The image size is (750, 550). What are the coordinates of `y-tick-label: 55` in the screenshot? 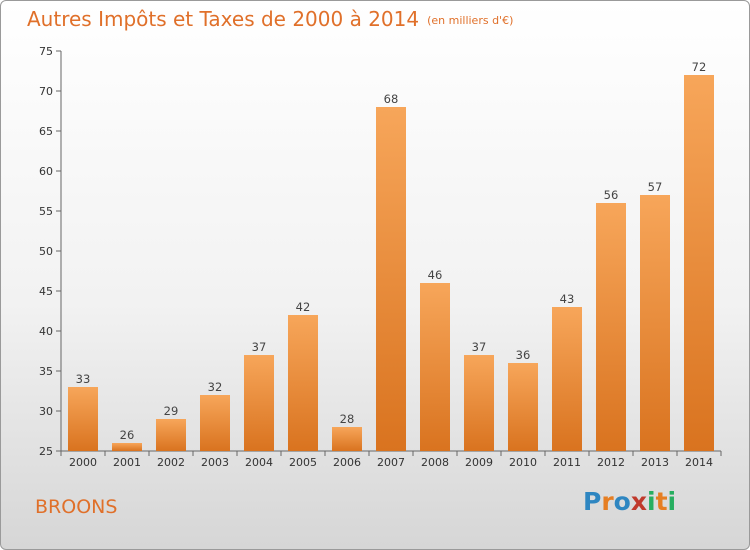 It's located at (46, 211).